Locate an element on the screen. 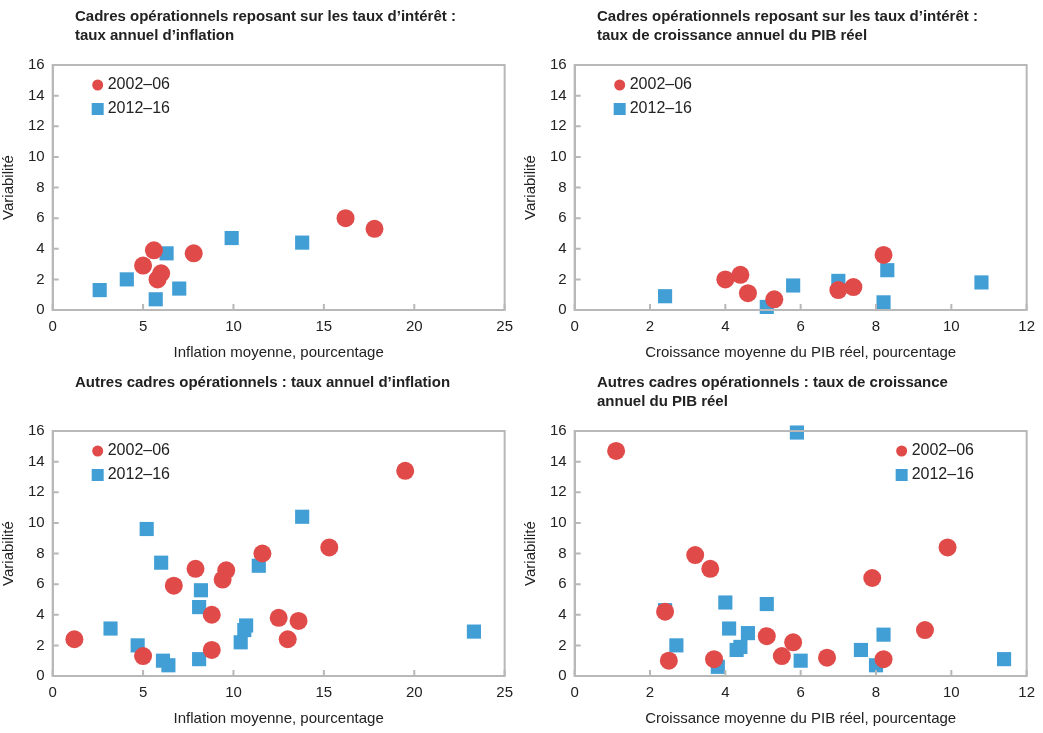  x-tick-label: 6 is located at coordinates (800, 692).